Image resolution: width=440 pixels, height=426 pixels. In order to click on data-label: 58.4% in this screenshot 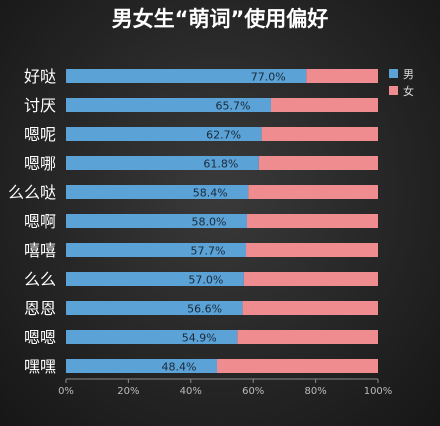, I will do `click(210, 193)`.